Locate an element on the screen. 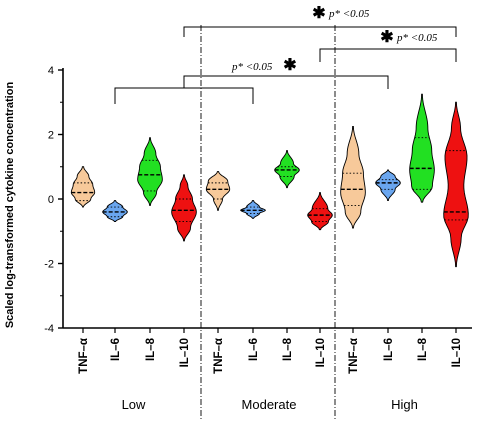 This screenshot has height=422, width=487. sig-bracket-low-vs-high is located at coordinates (320, 31).